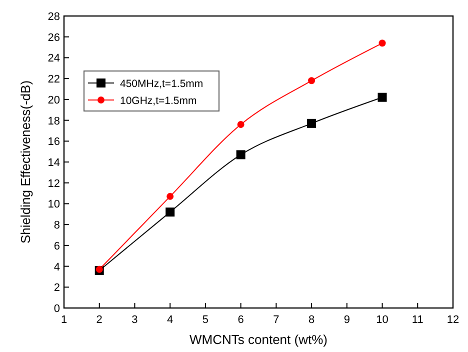 Image resolution: width=468 pixels, height=352 pixels. What do you see at coordinates (54, 142) in the screenshot?
I see `y-tick-label: 16` at bounding box center [54, 142].